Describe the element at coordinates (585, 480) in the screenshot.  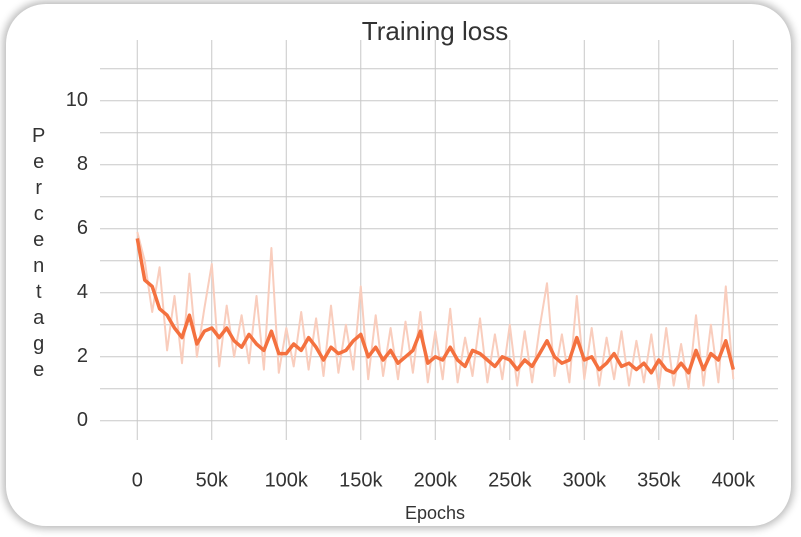
I see `x-tick-label: 300k` at that location.